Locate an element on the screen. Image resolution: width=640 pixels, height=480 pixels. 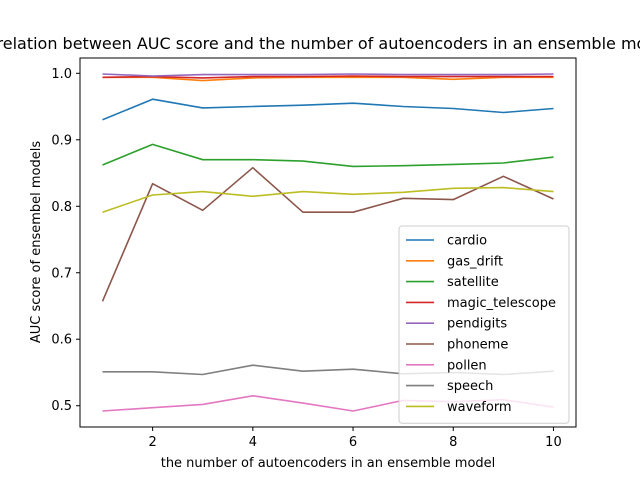
series-line-gas_drift is located at coordinates (328, 79).